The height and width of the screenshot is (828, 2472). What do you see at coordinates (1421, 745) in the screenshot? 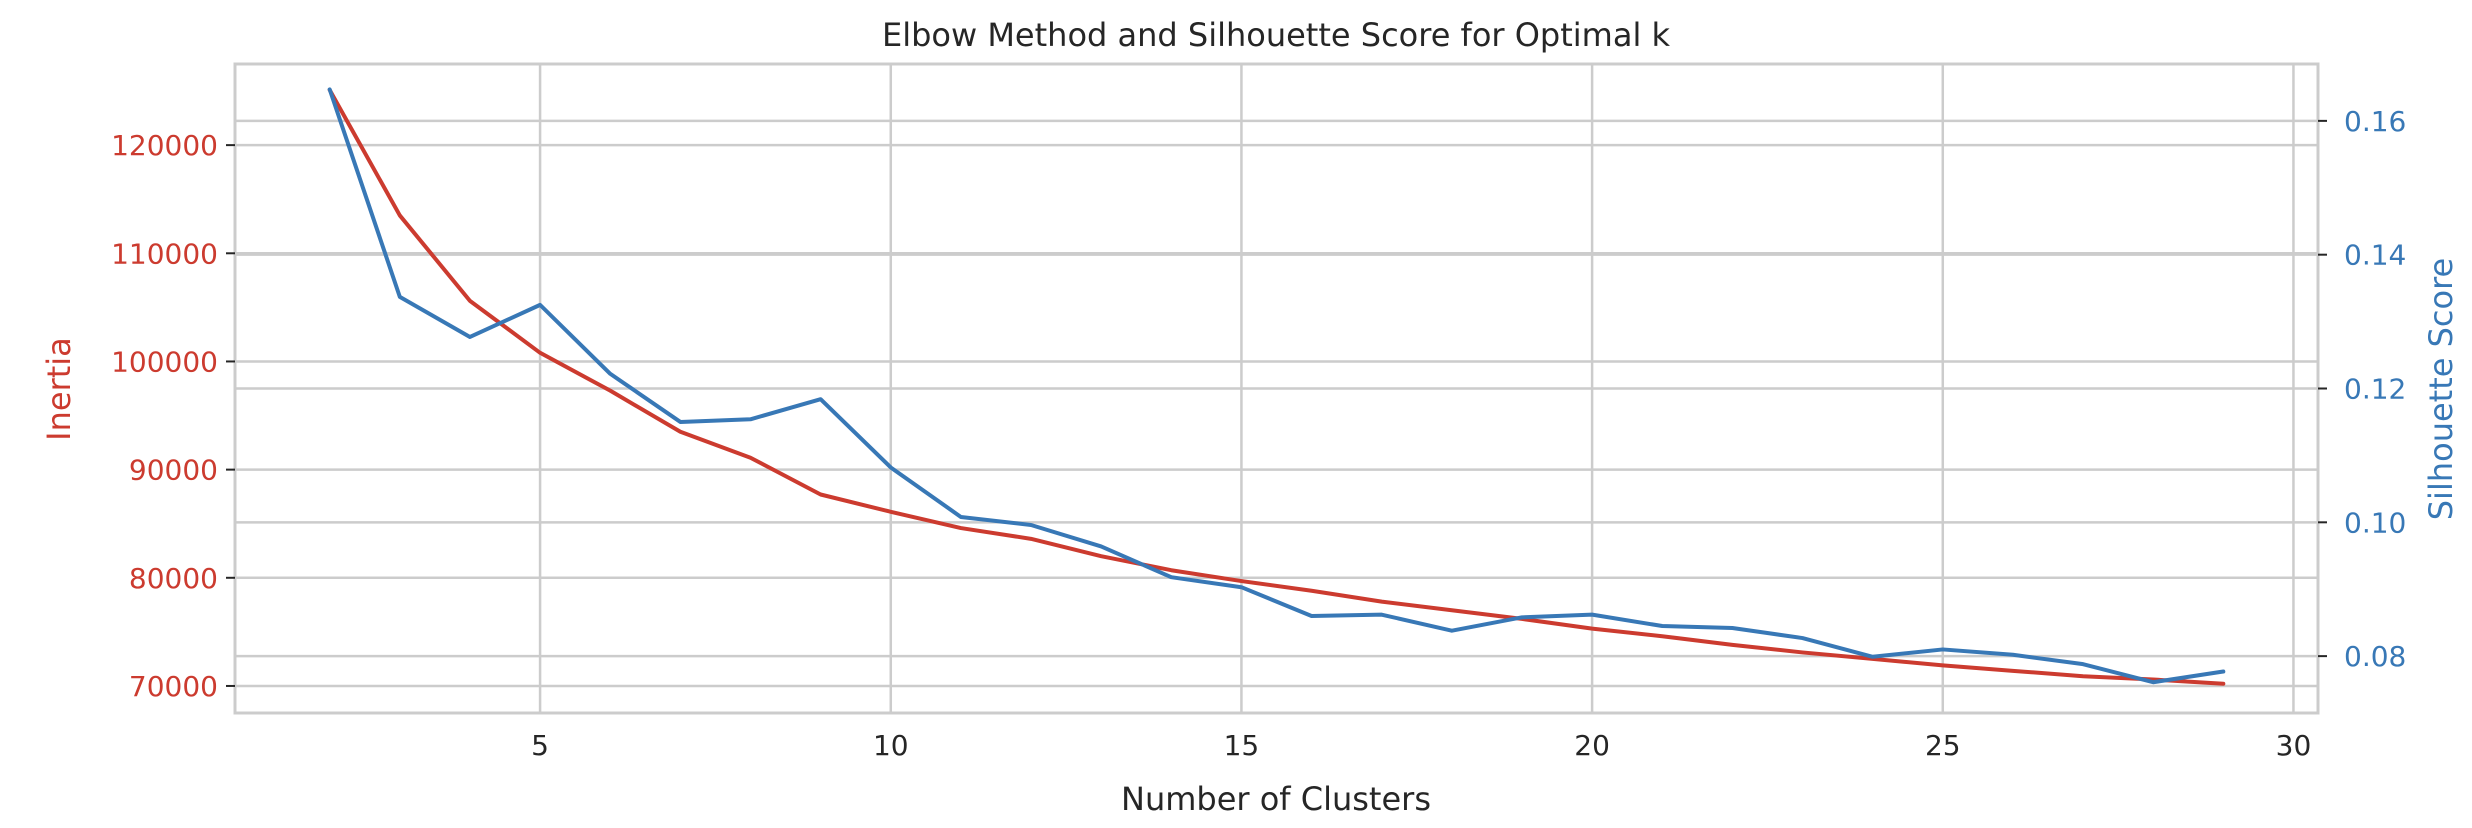
I see `x-tick-layer: 5 10 15 20 25 30` at bounding box center [1421, 745].